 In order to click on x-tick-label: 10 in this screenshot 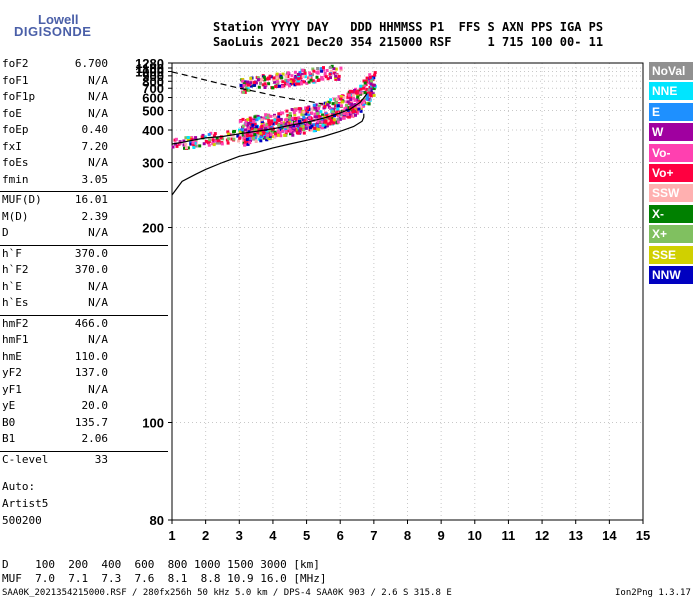, I will do `click(475, 535)`.